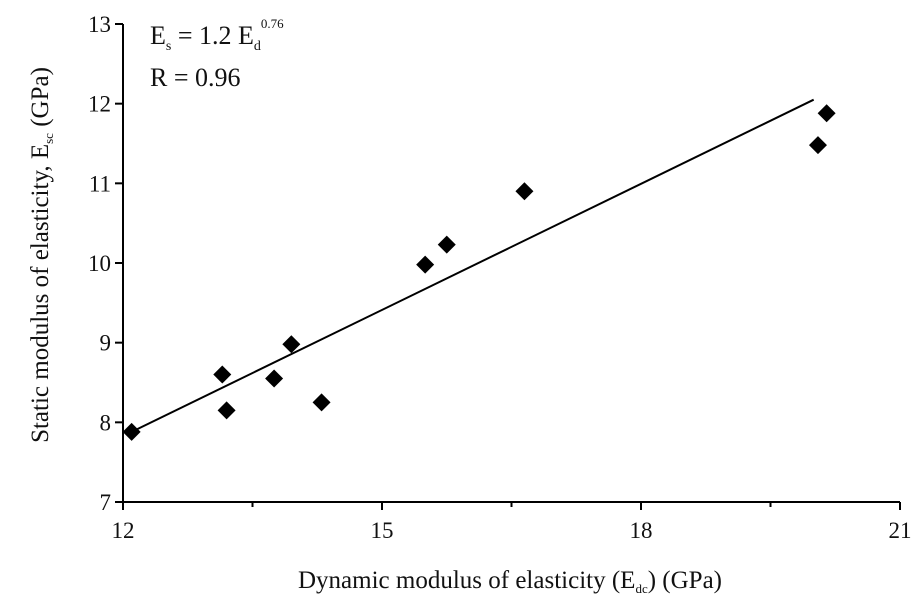 The height and width of the screenshot is (603, 911). What do you see at coordinates (900, 530) in the screenshot?
I see `x-tick-label: 21` at bounding box center [900, 530].